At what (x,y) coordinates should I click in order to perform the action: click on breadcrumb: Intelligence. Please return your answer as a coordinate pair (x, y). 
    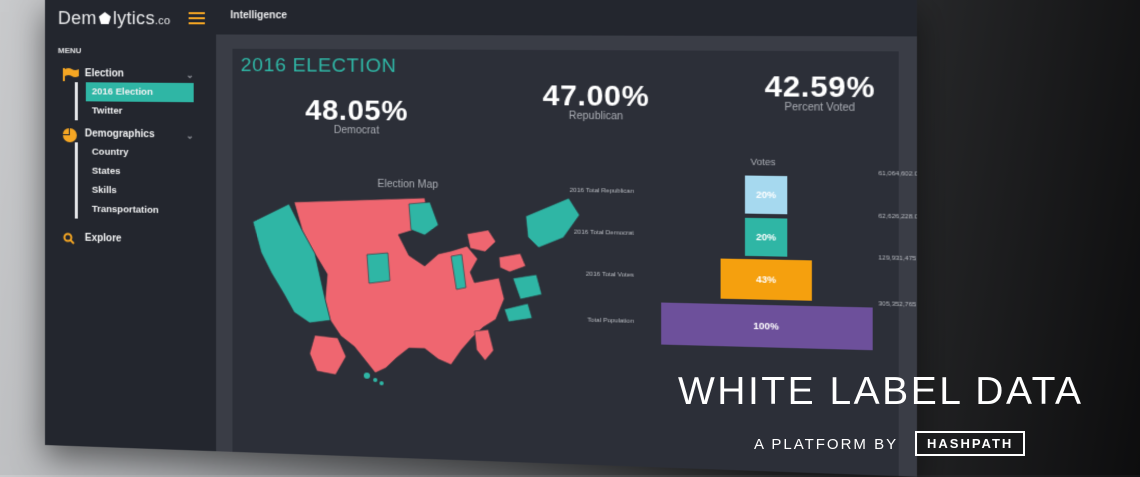
    Looking at the image, I should click on (258, 15).